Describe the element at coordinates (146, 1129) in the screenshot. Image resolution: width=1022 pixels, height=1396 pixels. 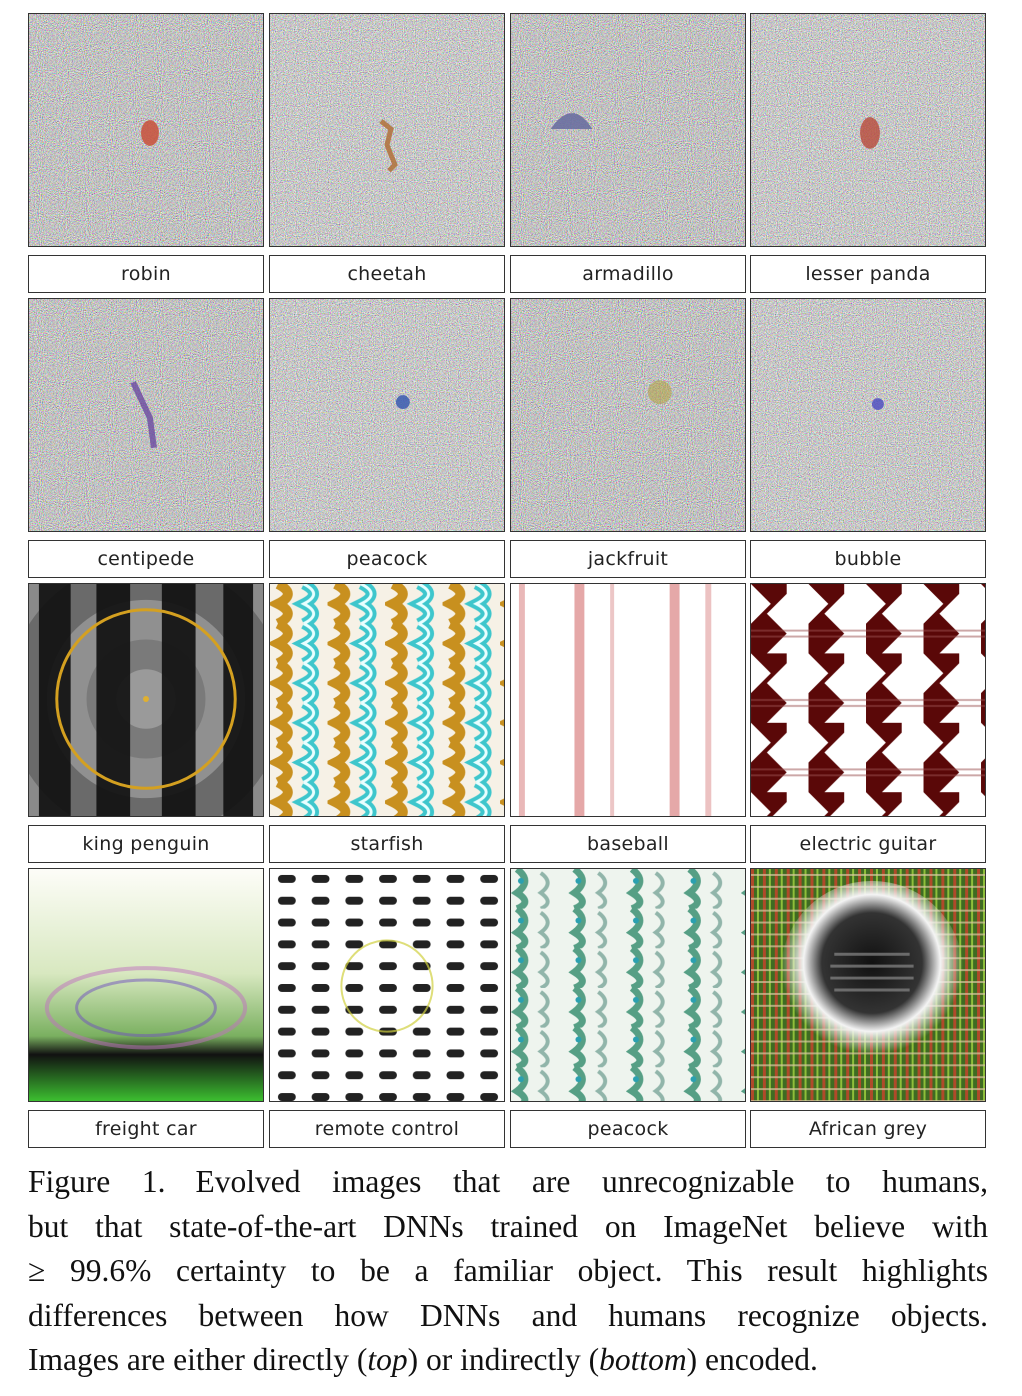
I see `image-label: freight car` at that location.